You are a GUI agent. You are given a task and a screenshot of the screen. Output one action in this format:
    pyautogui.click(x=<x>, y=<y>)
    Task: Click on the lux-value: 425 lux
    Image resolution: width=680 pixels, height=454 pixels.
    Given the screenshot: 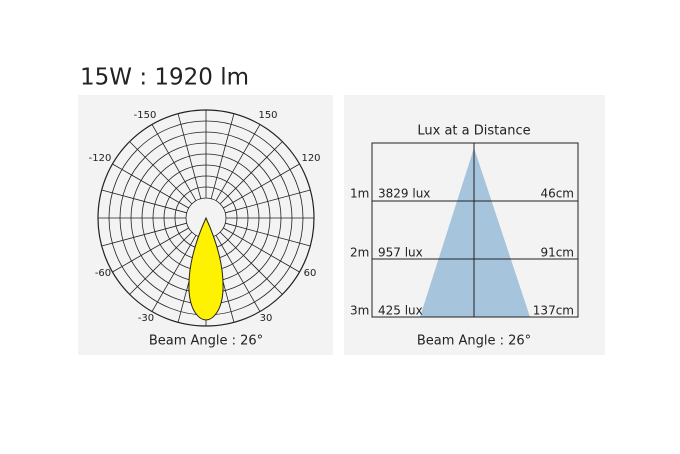 What is the action you would take?
    pyautogui.click(x=400, y=311)
    